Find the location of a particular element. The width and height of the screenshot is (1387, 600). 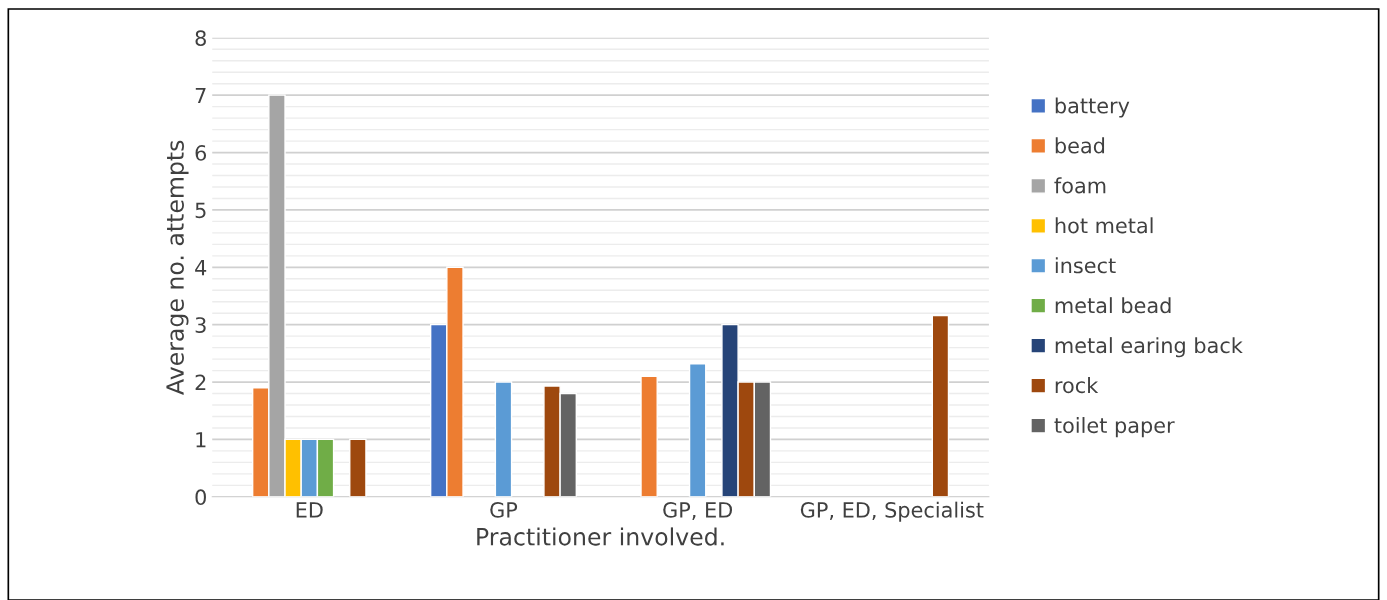

x-axis-title: Practitioner involved. is located at coordinates (600, 536).